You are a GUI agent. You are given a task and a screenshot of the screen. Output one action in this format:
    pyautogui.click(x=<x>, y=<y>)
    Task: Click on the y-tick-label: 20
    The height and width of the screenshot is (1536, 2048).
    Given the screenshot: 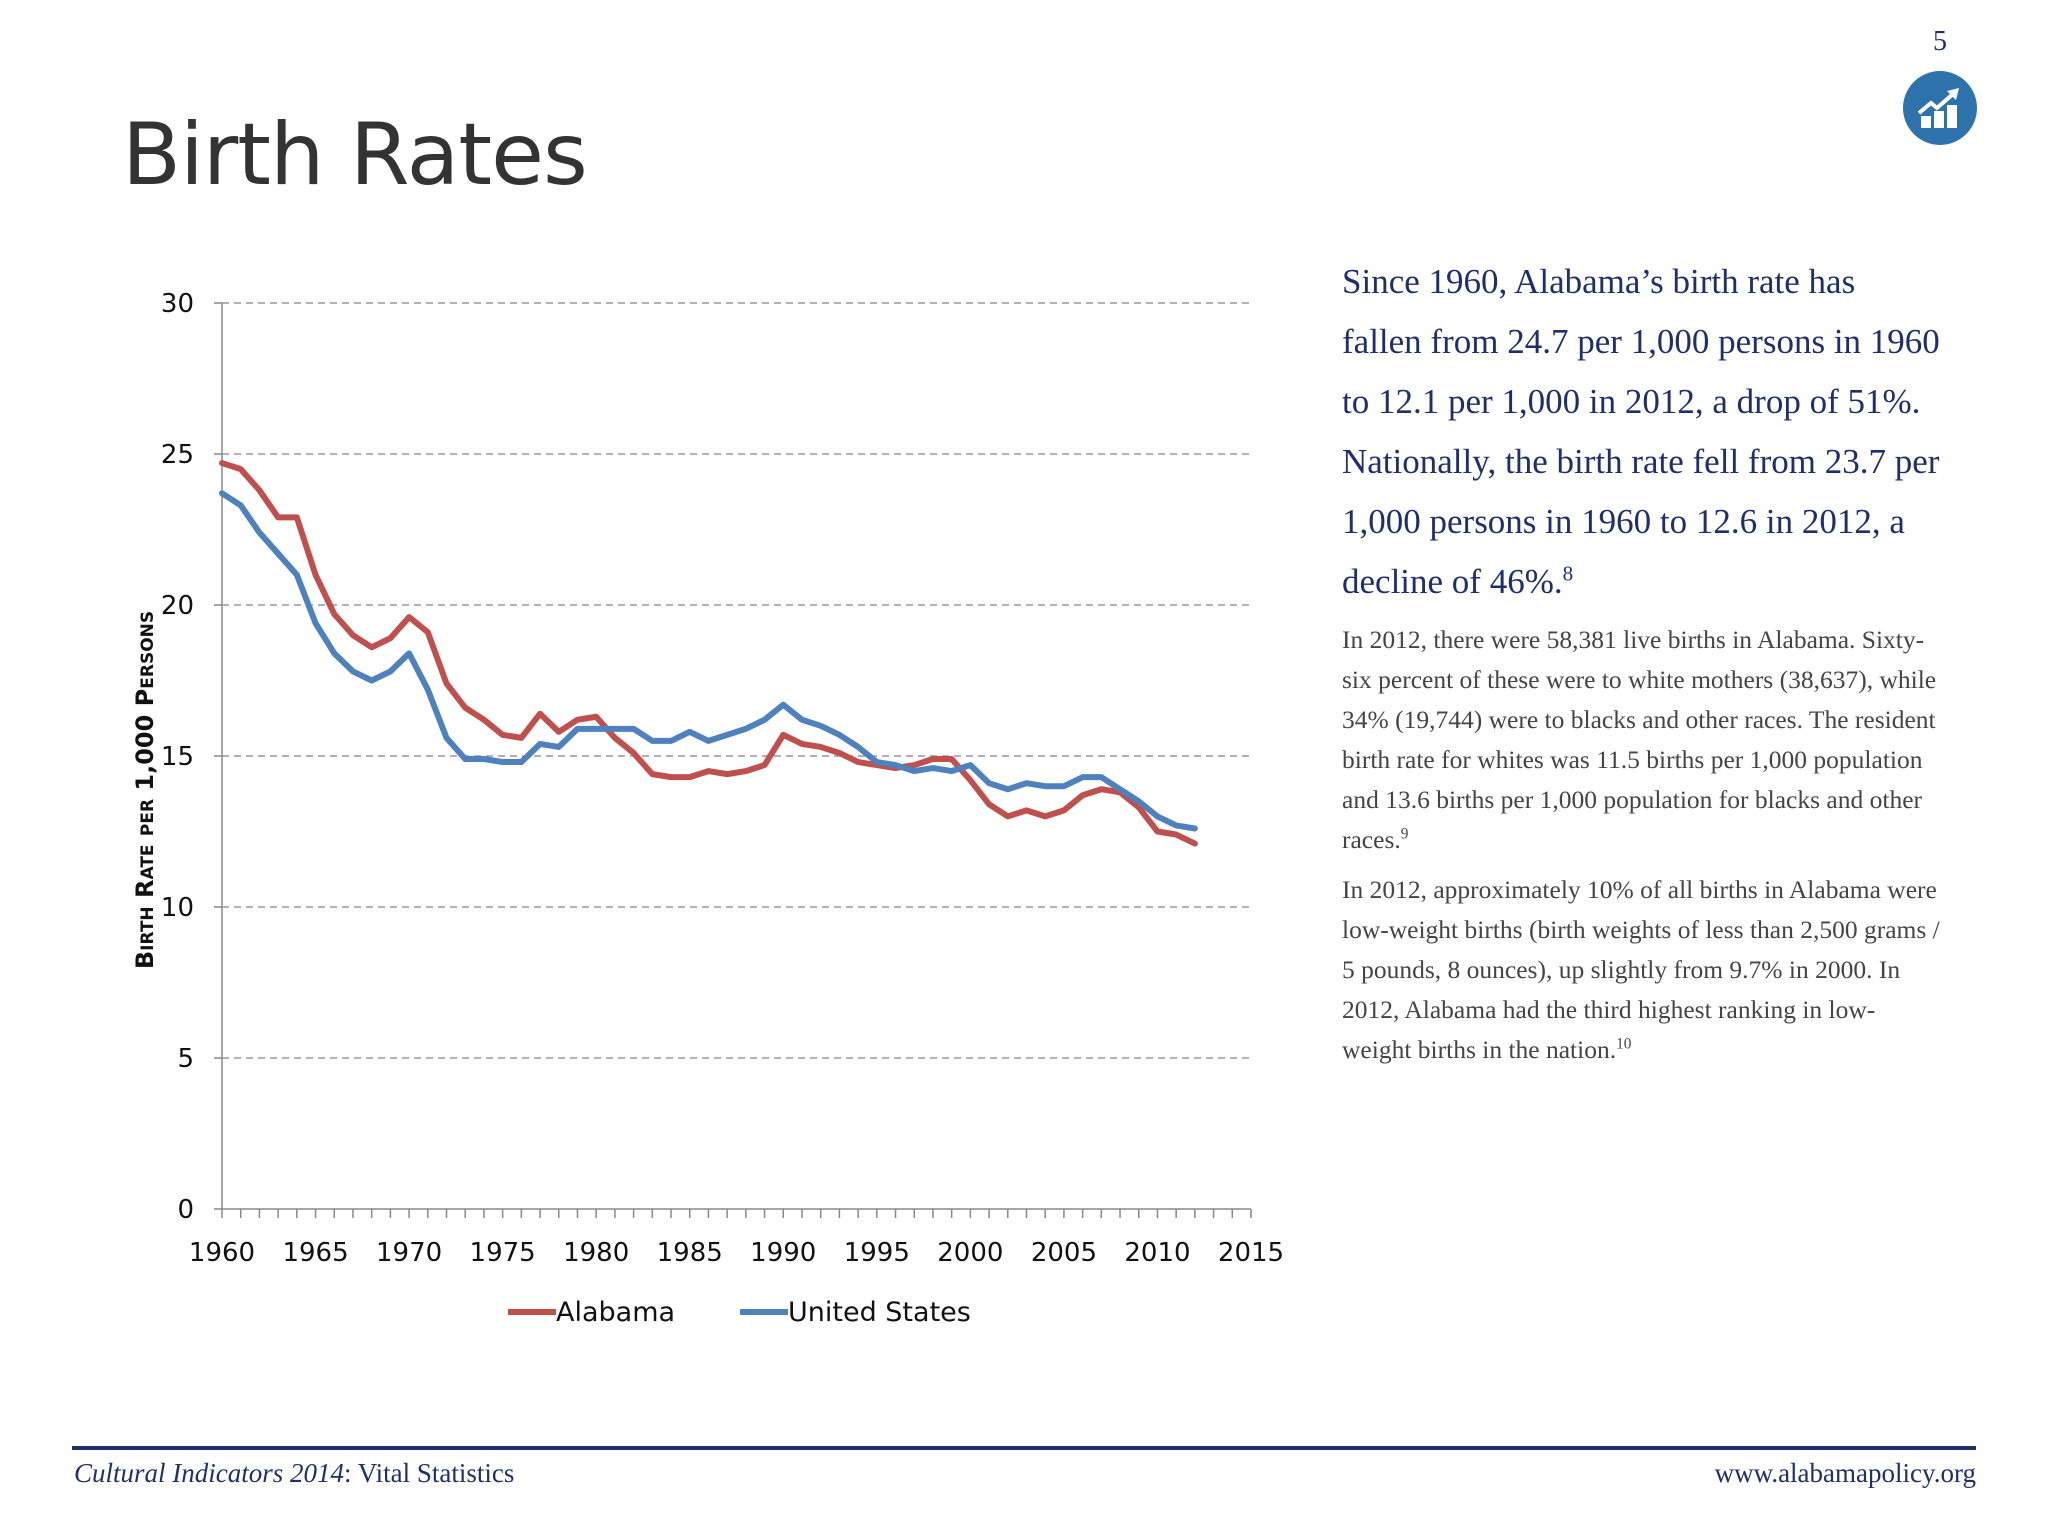 What is the action you would take?
    pyautogui.click(x=177, y=606)
    